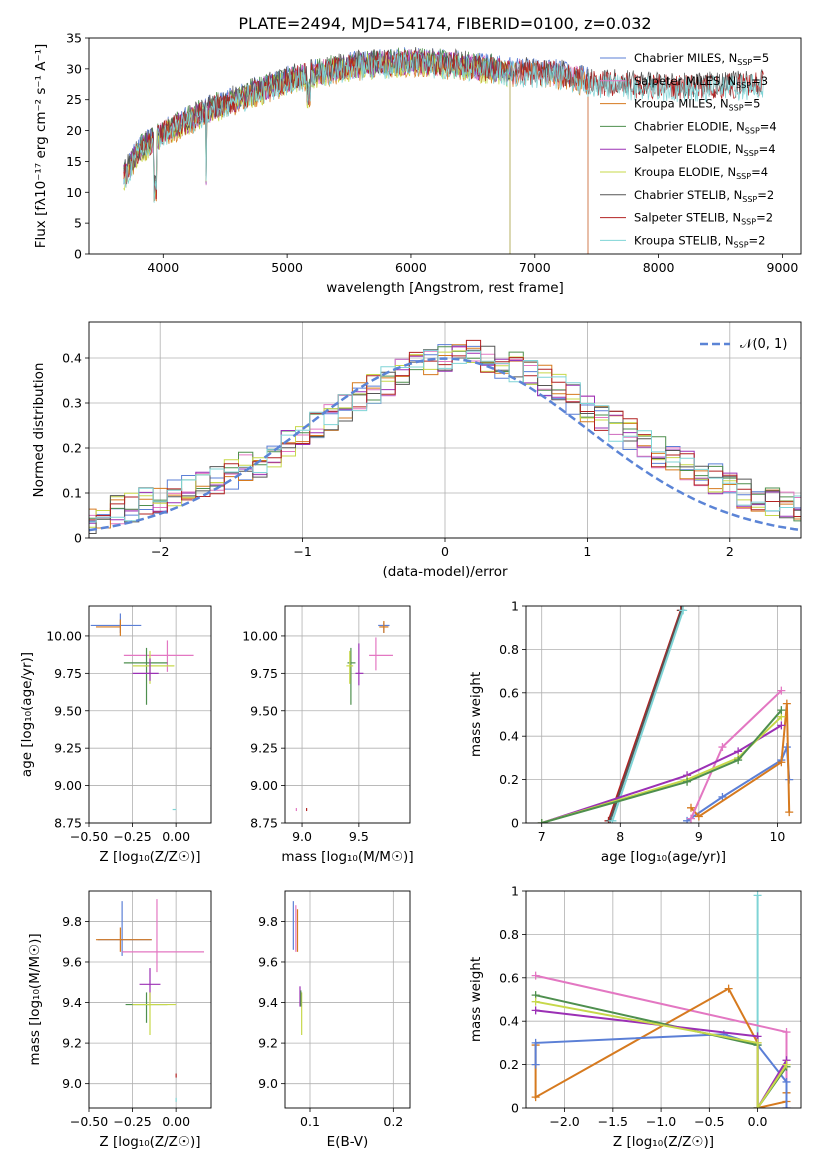  Describe the element at coordinates (509, 736) in the screenshot. I see `y-tick-label: 0.4` at that location.